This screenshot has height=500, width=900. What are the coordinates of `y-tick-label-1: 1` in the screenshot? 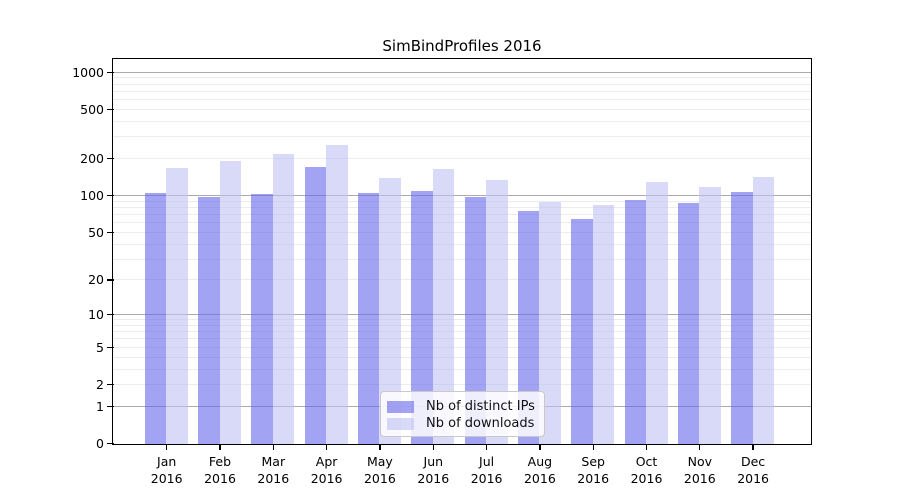 It's located at (100, 406).